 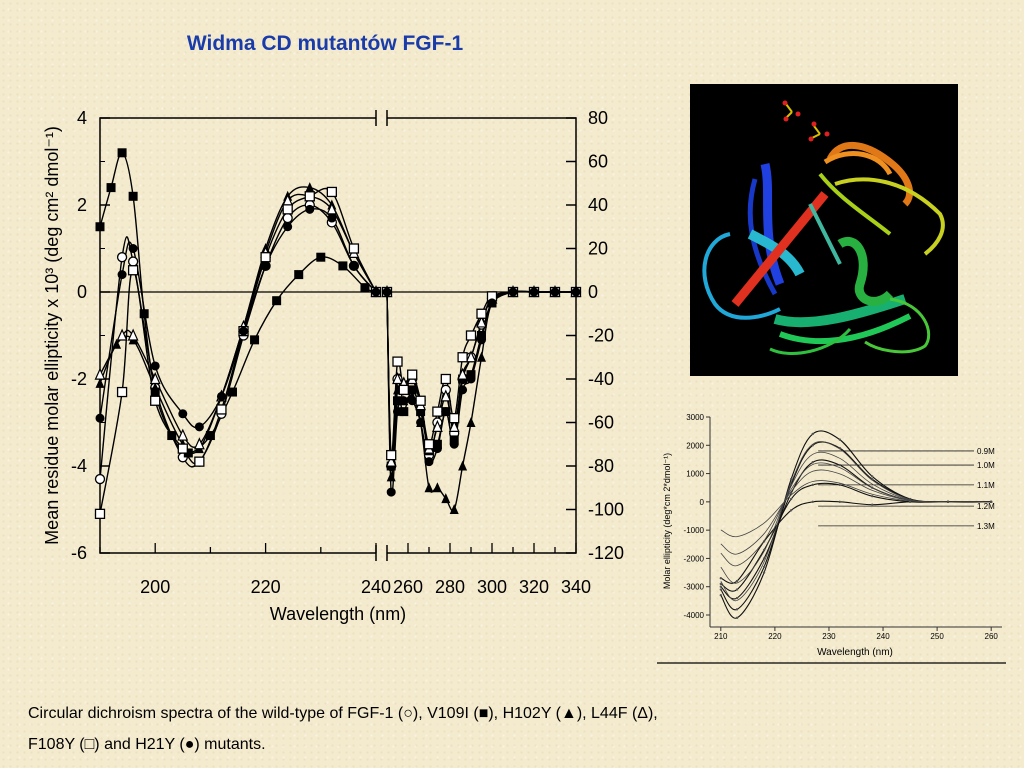 What do you see at coordinates (823, 227) in the screenshot?
I see `protein-ribbon-icon` at bounding box center [823, 227].